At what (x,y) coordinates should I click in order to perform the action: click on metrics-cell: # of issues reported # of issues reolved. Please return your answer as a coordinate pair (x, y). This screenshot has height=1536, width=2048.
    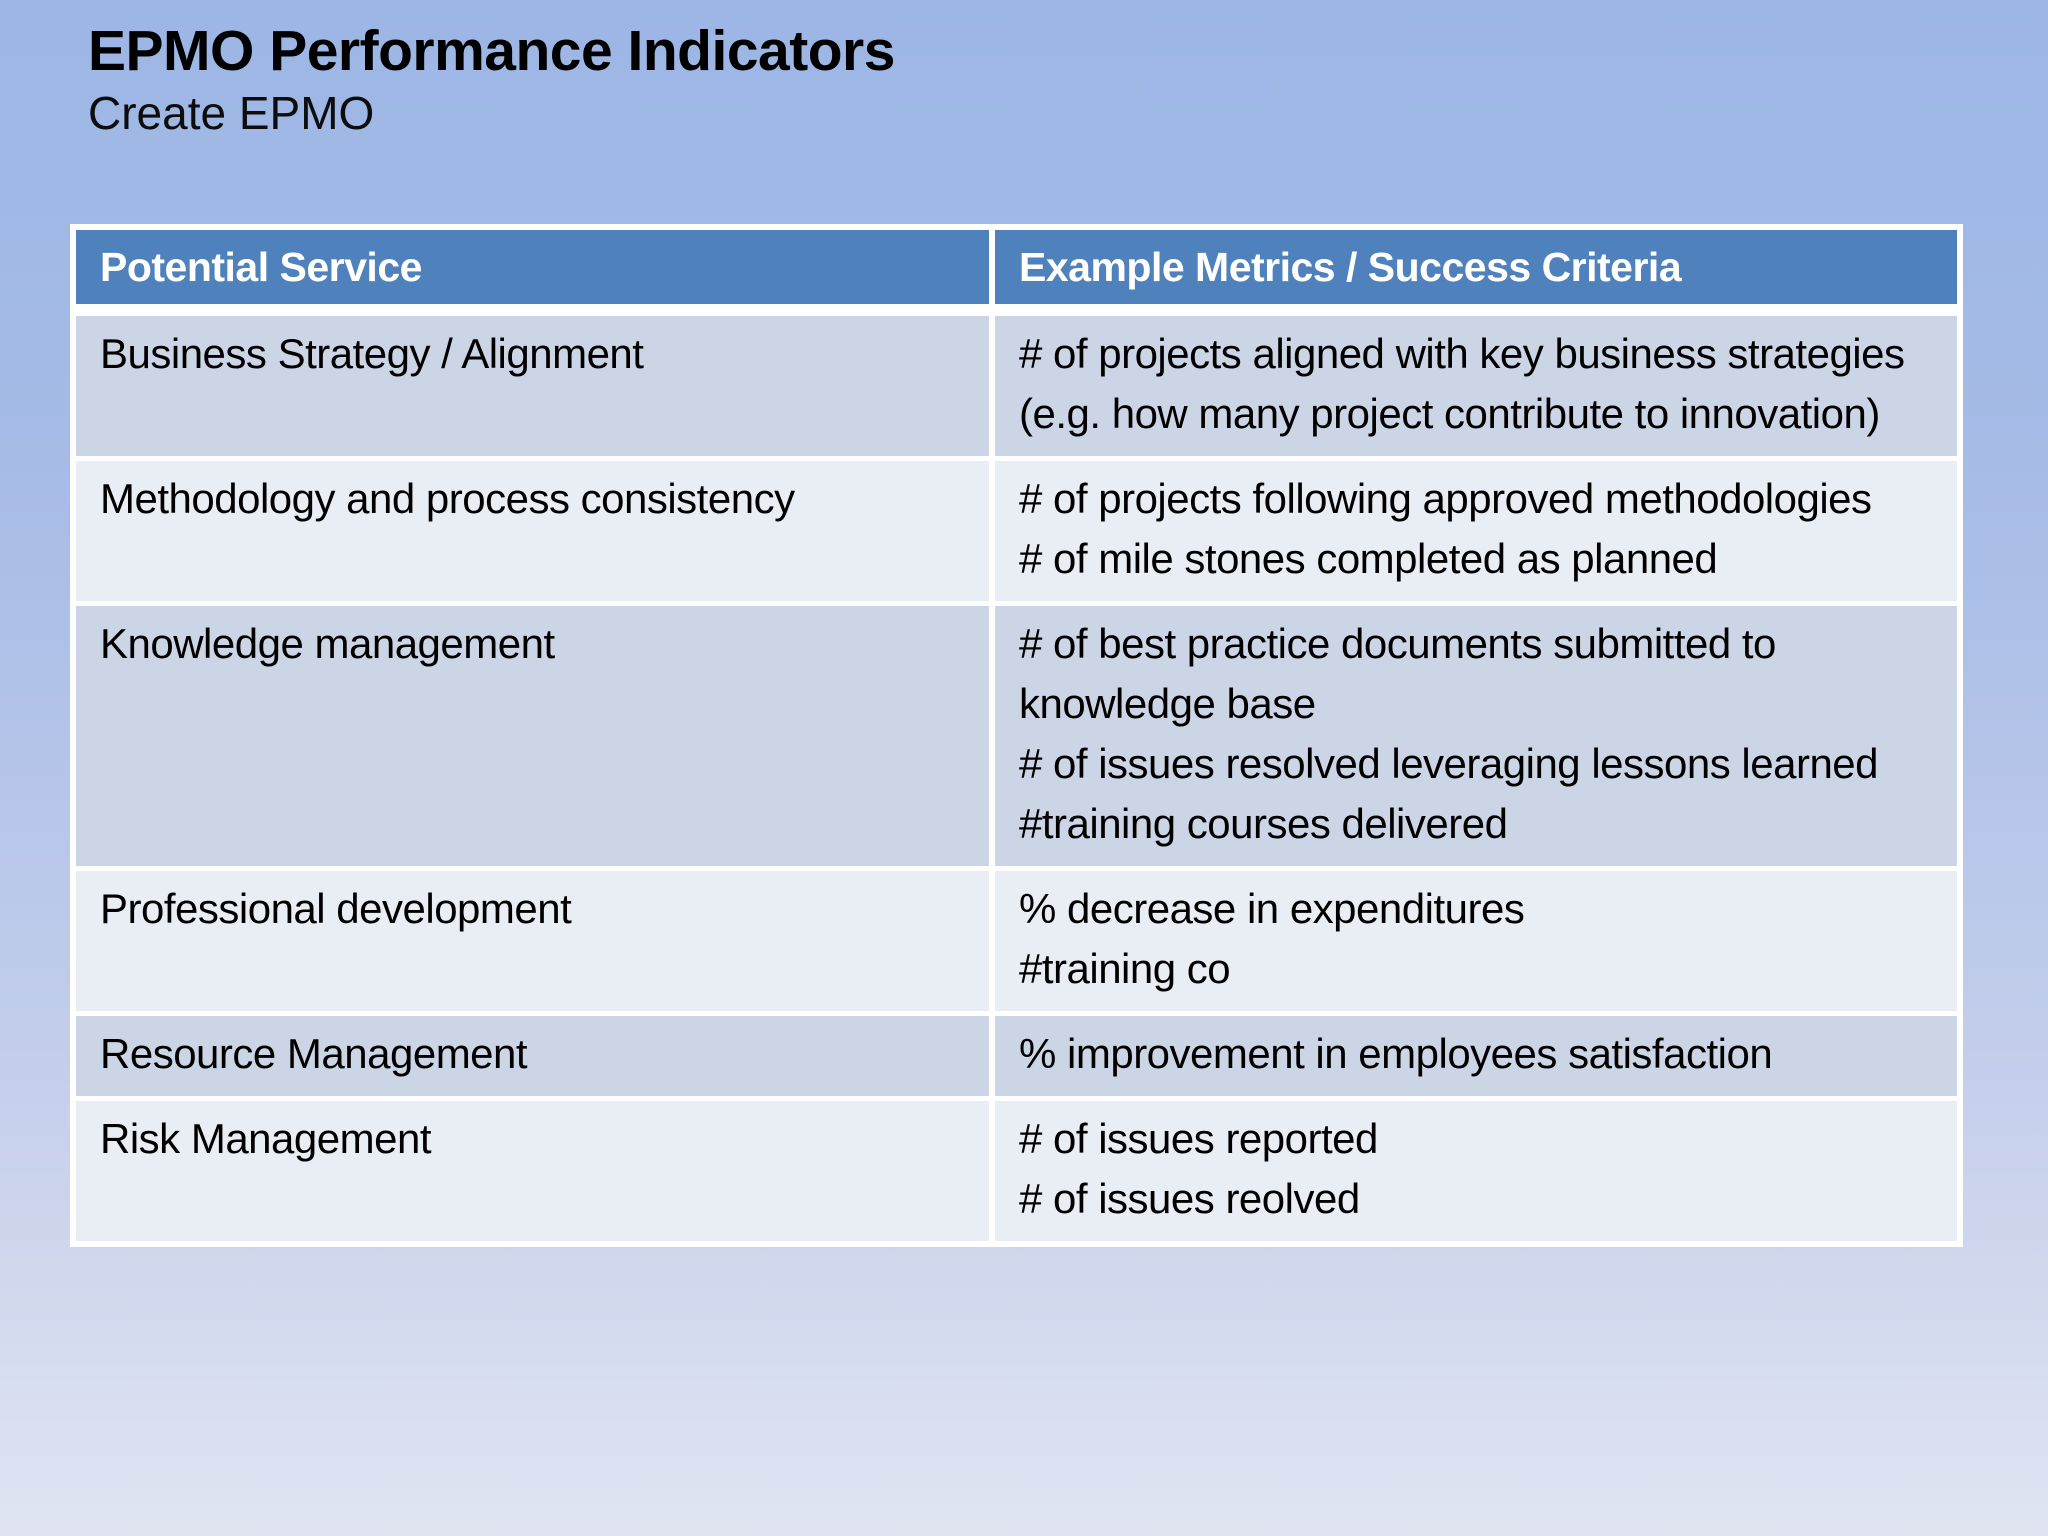
    Looking at the image, I should click on (1476, 1171).